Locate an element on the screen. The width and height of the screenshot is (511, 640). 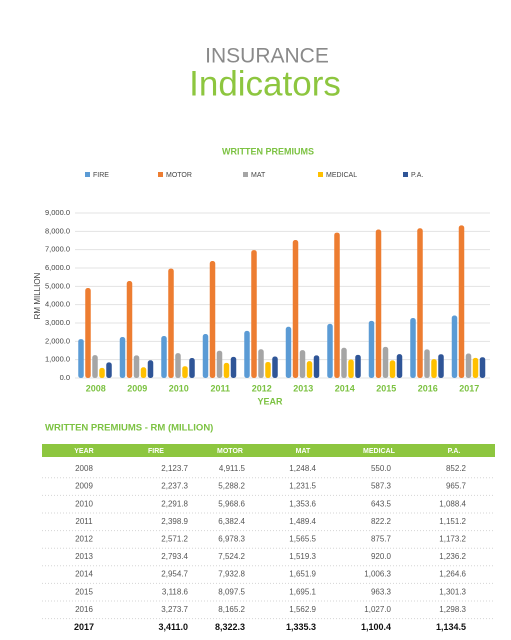
y-tick-label: 0.0 is located at coordinates (65, 377).